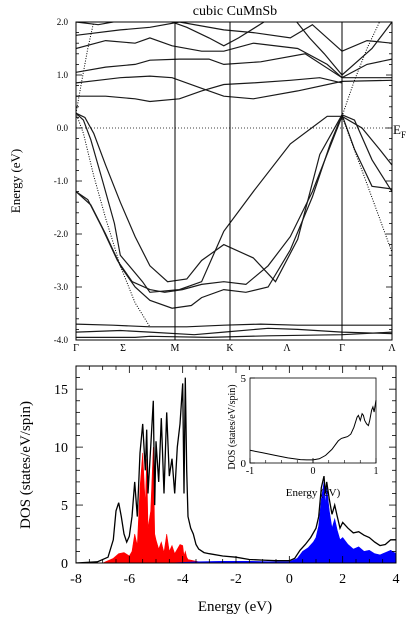 This screenshot has width=416, height=624. I want to click on inset-y-axis-label: DOS (states/eV/spin), so click(232, 426).